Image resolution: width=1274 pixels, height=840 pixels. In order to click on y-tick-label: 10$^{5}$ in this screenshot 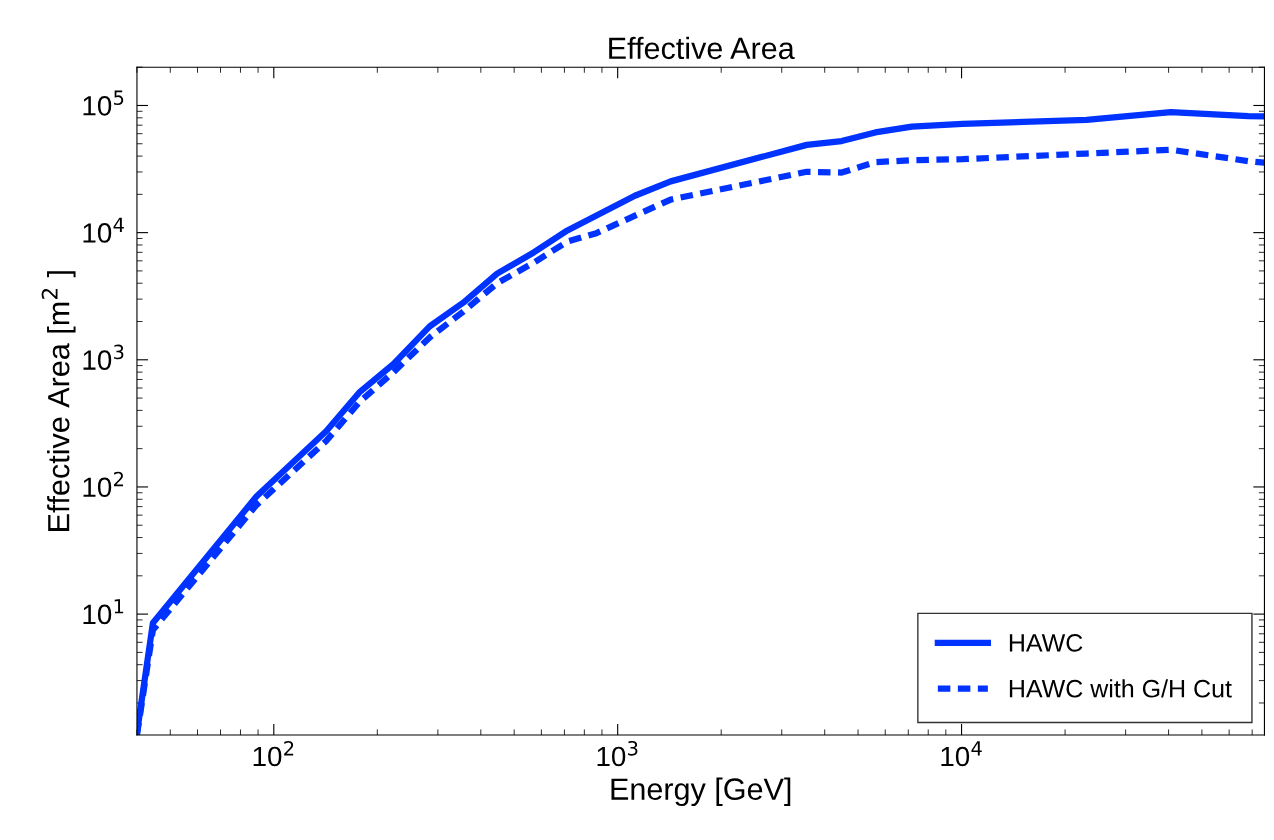, I will do `click(103, 103)`.